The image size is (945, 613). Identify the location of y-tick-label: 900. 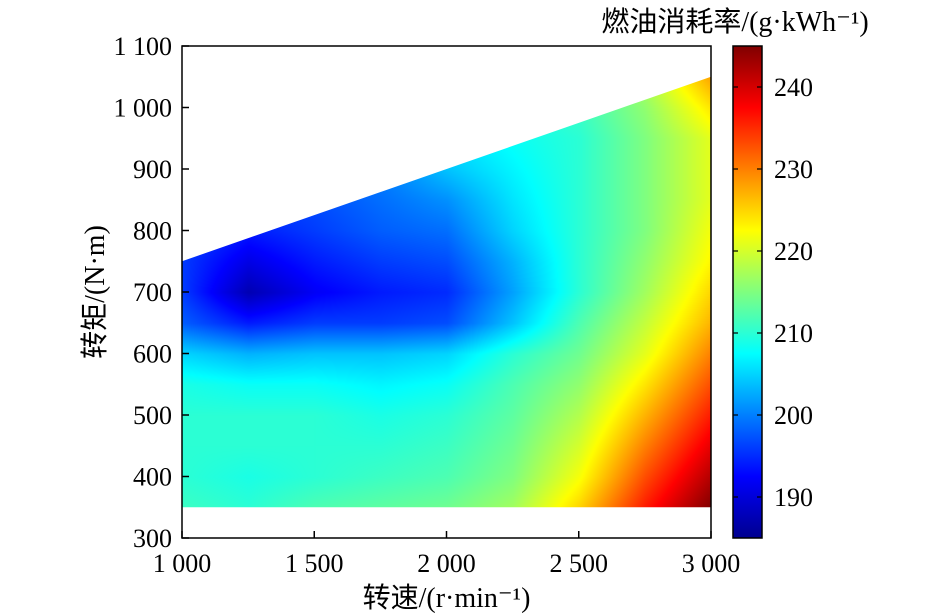
(152, 169).